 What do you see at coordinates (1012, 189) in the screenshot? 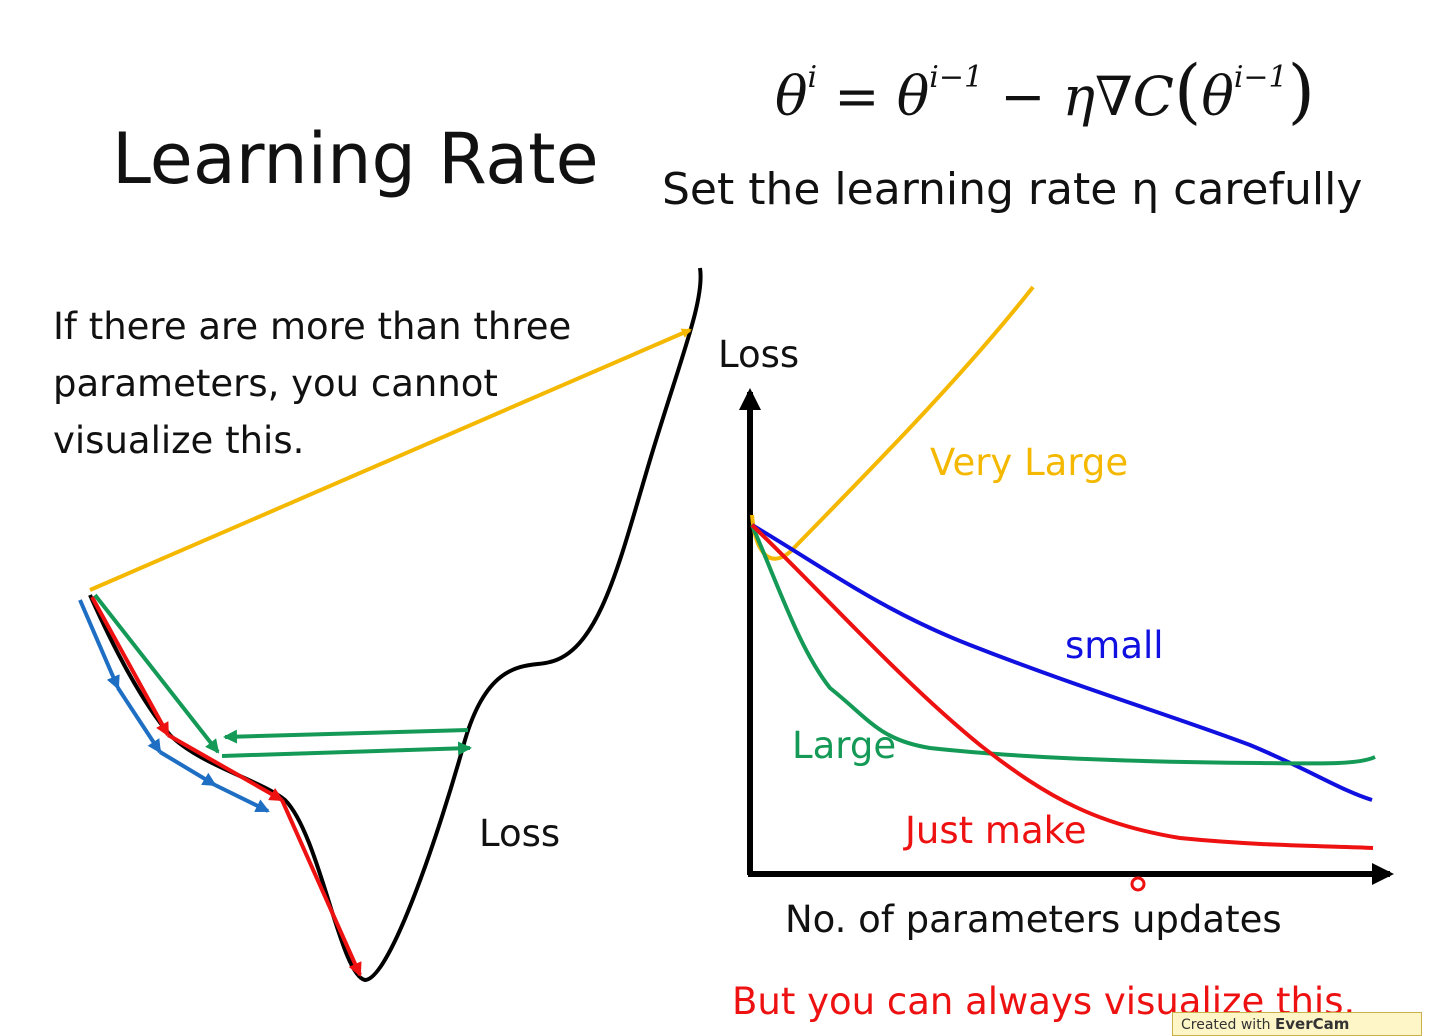
I see `slide-subtitle: Set the learning rate η carefully` at bounding box center [1012, 189].